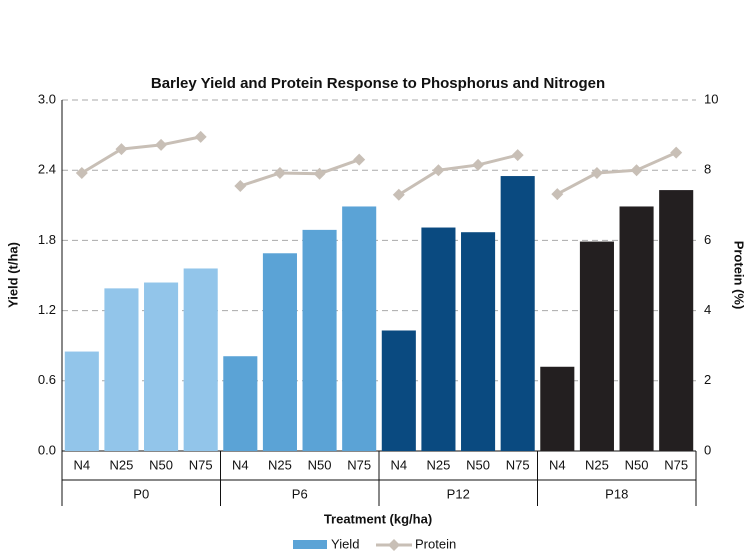 The image size is (748, 553). Describe the element at coordinates (458, 493) in the screenshot. I see `group-label: P12` at that location.